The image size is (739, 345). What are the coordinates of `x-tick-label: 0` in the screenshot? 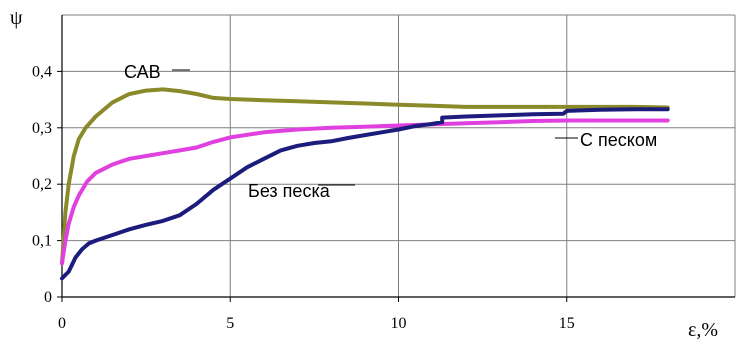 It's located at (62, 323).